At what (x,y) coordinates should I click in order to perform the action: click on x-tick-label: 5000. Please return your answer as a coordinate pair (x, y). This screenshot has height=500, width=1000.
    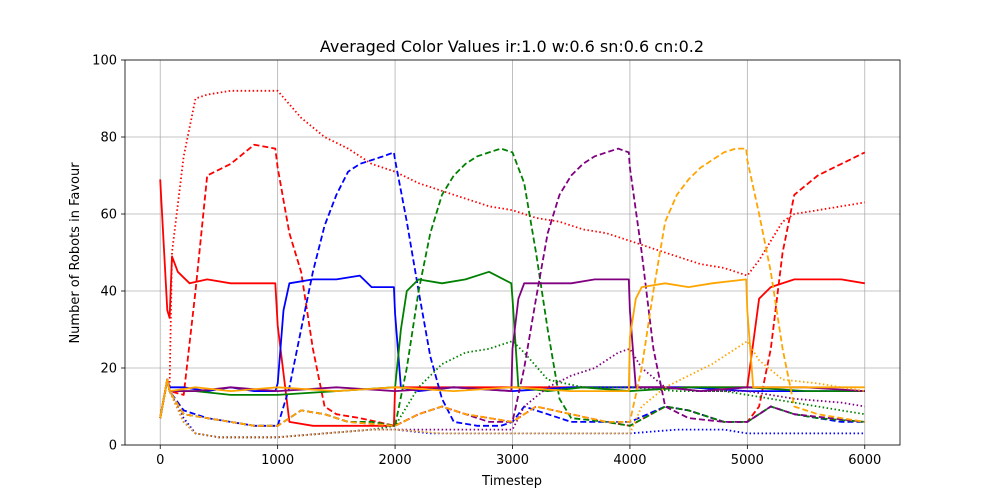
    Looking at the image, I should click on (747, 460).